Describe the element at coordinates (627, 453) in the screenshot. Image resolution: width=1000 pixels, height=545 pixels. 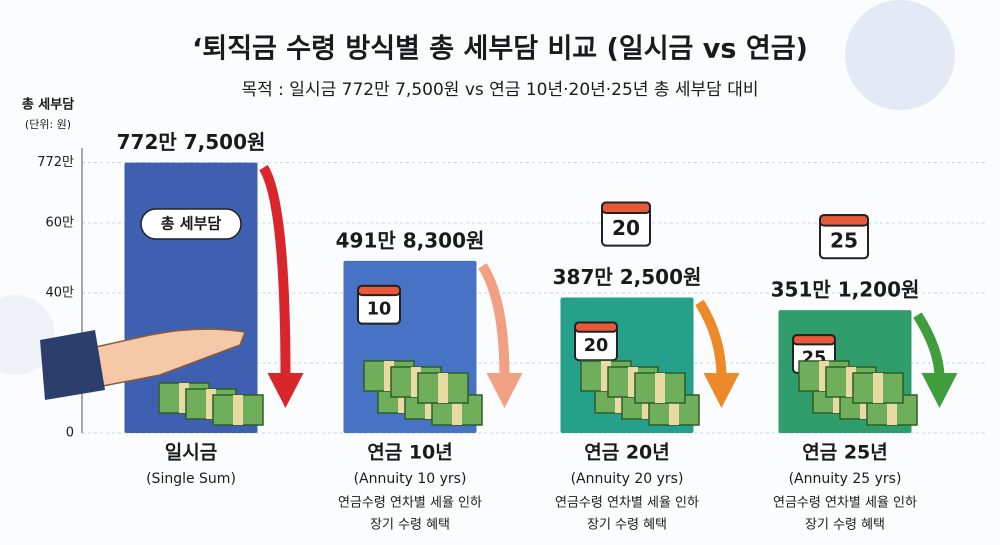
I see `x-tick-label: 연금 20년` at that location.